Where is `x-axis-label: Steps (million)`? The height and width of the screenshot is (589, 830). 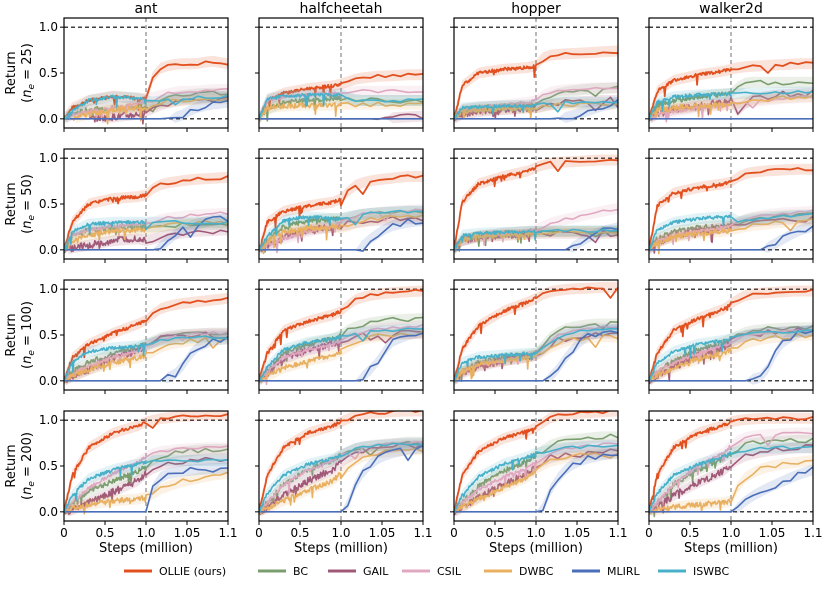 x-axis-label: Steps (million) is located at coordinates (146, 548).